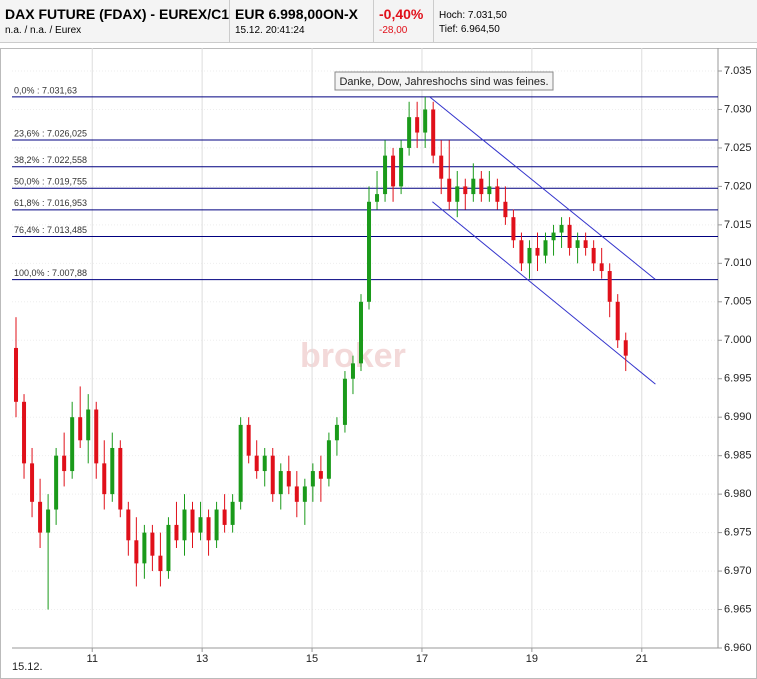 Image resolution: width=757 pixels, height=679 pixels. I want to click on y-tick-label: 6.980, so click(738, 494).